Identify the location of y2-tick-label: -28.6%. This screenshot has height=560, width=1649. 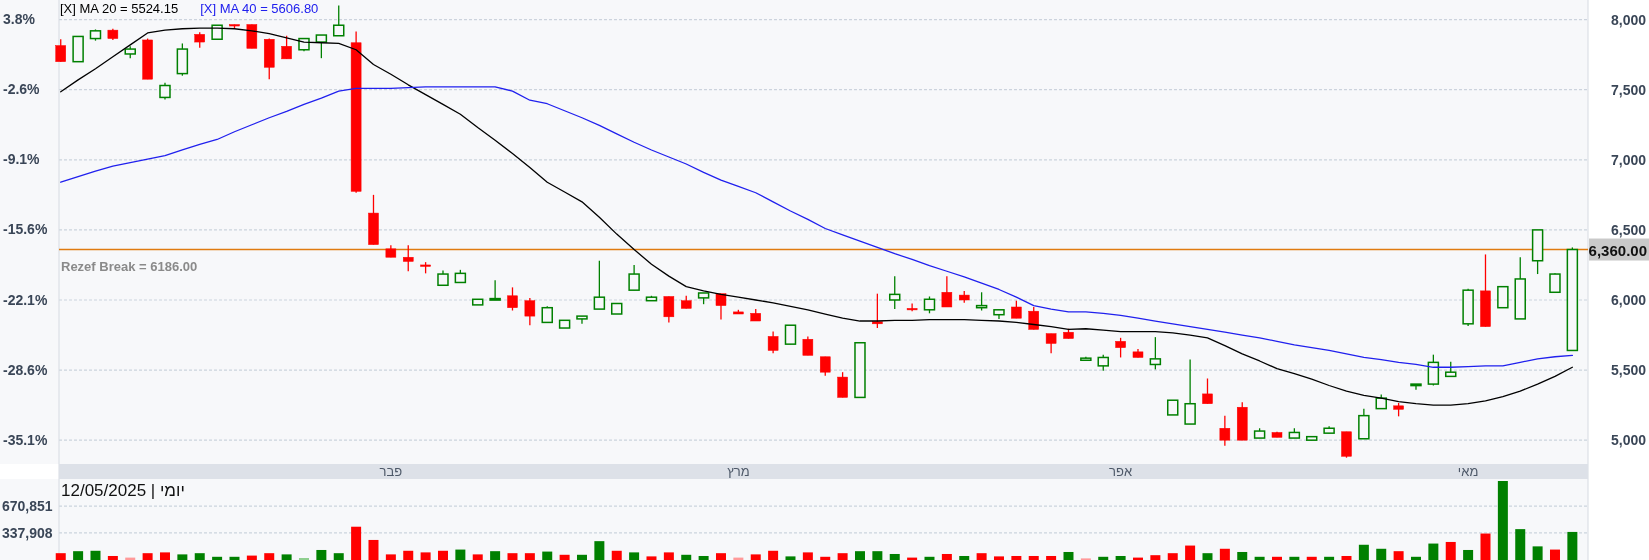
(25, 369).